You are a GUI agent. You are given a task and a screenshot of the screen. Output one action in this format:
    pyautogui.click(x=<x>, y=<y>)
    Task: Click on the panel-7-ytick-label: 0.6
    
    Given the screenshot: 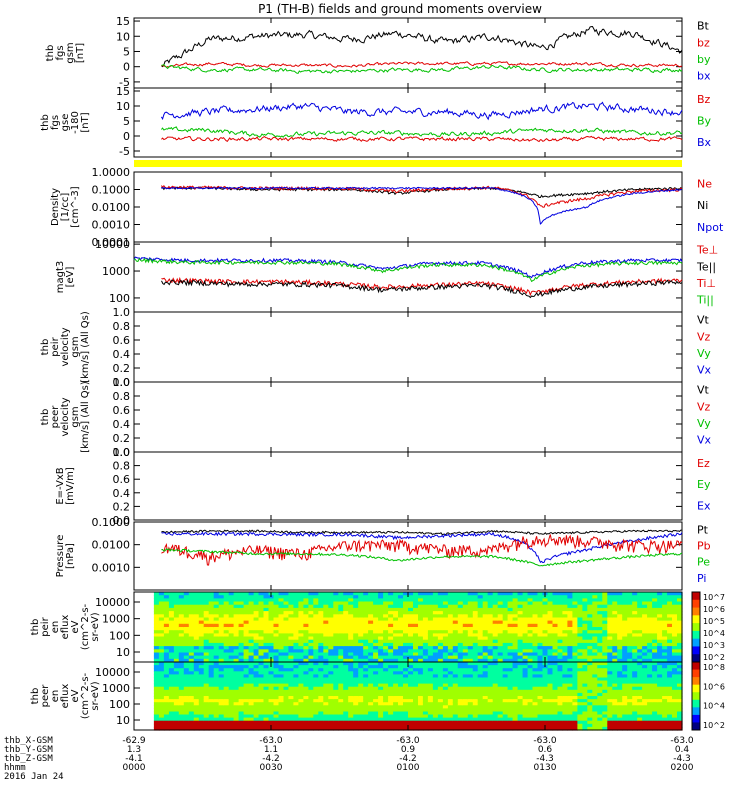 What is the action you would take?
    pyautogui.click(x=122, y=479)
    